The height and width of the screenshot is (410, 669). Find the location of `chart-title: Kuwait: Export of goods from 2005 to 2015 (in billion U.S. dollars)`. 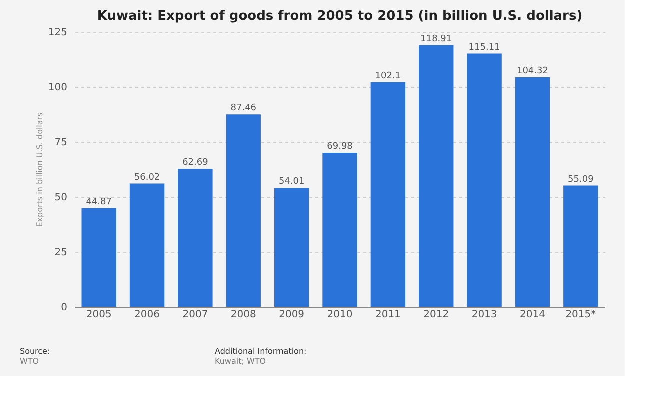

chart-title: Kuwait: Export of goods from 2005 to 2015 (in billion U.S. dollars) is located at coordinates (340, 16).